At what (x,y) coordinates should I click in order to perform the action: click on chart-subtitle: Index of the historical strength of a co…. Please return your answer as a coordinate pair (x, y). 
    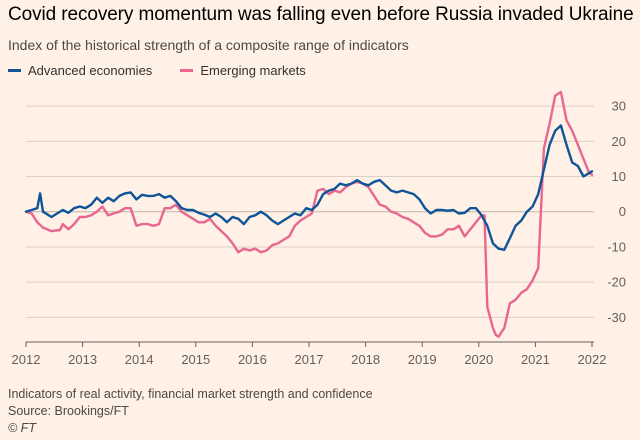
    Looking at the image, I should click on (208, 45).